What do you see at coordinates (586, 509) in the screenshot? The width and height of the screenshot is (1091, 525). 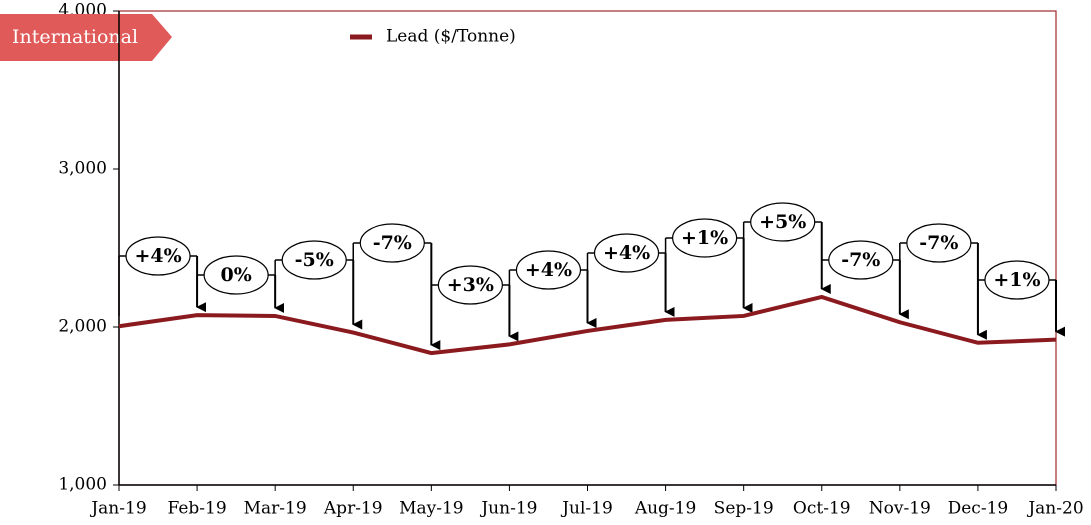 I see `x-tick-label: Jul-19` at bounding box center [586, 509].